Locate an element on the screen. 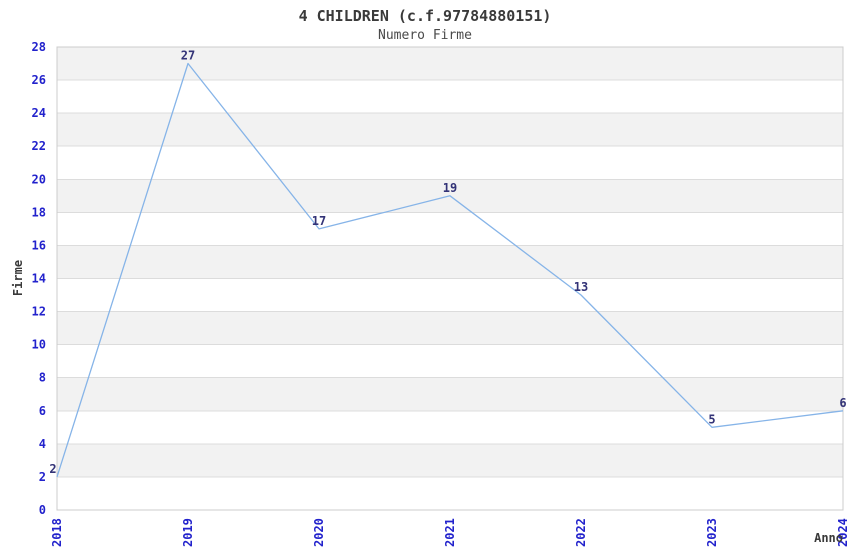 Image resolution: width=850 pixels, height=550 pixels. x-tick-label: 2022 is located at coordinates (581, 532).